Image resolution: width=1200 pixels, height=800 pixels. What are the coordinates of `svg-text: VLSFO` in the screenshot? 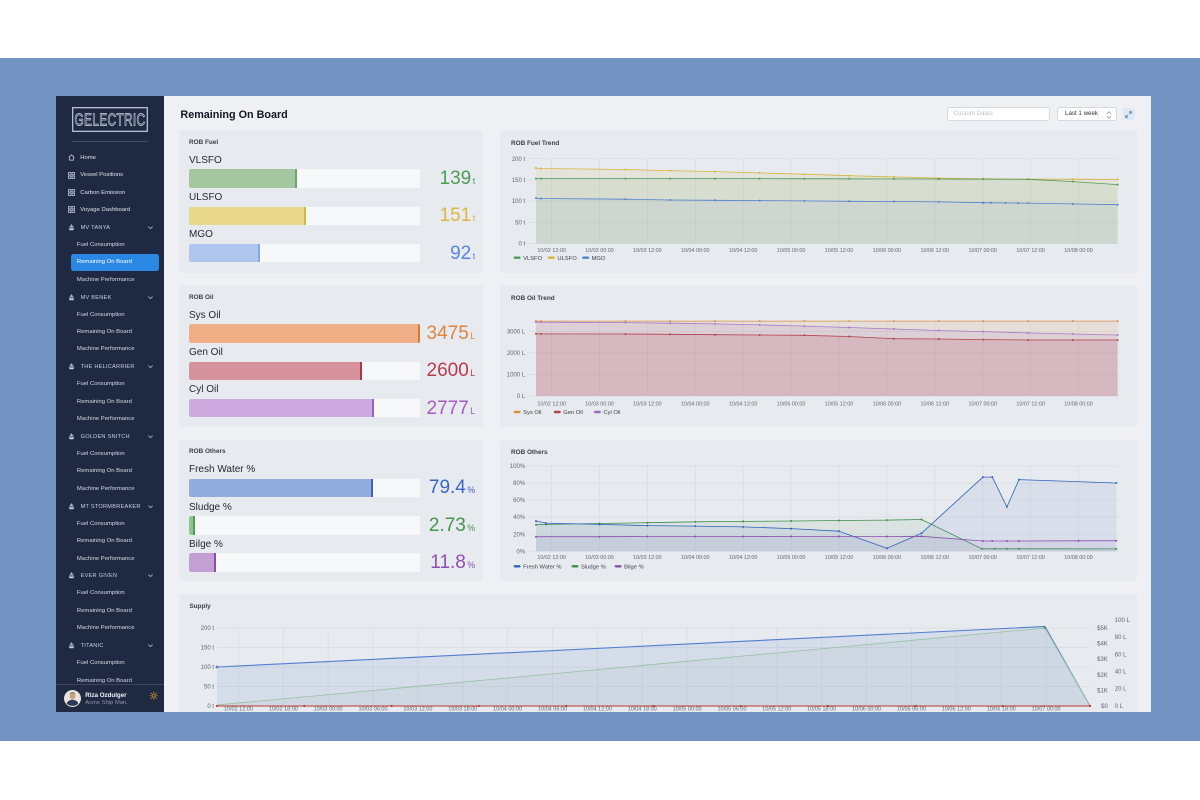 It's located at (532, 259).